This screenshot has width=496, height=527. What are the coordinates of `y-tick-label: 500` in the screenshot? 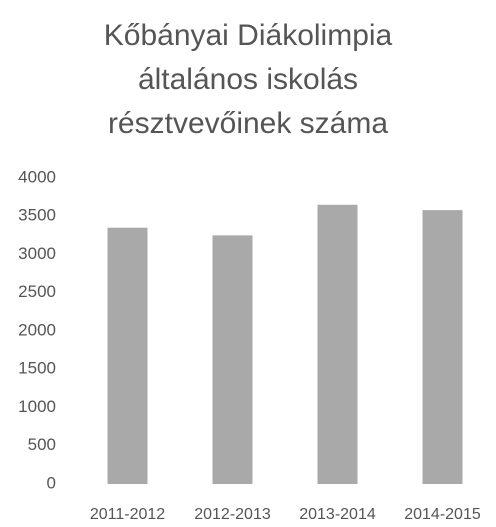 It's located at (42, 444).